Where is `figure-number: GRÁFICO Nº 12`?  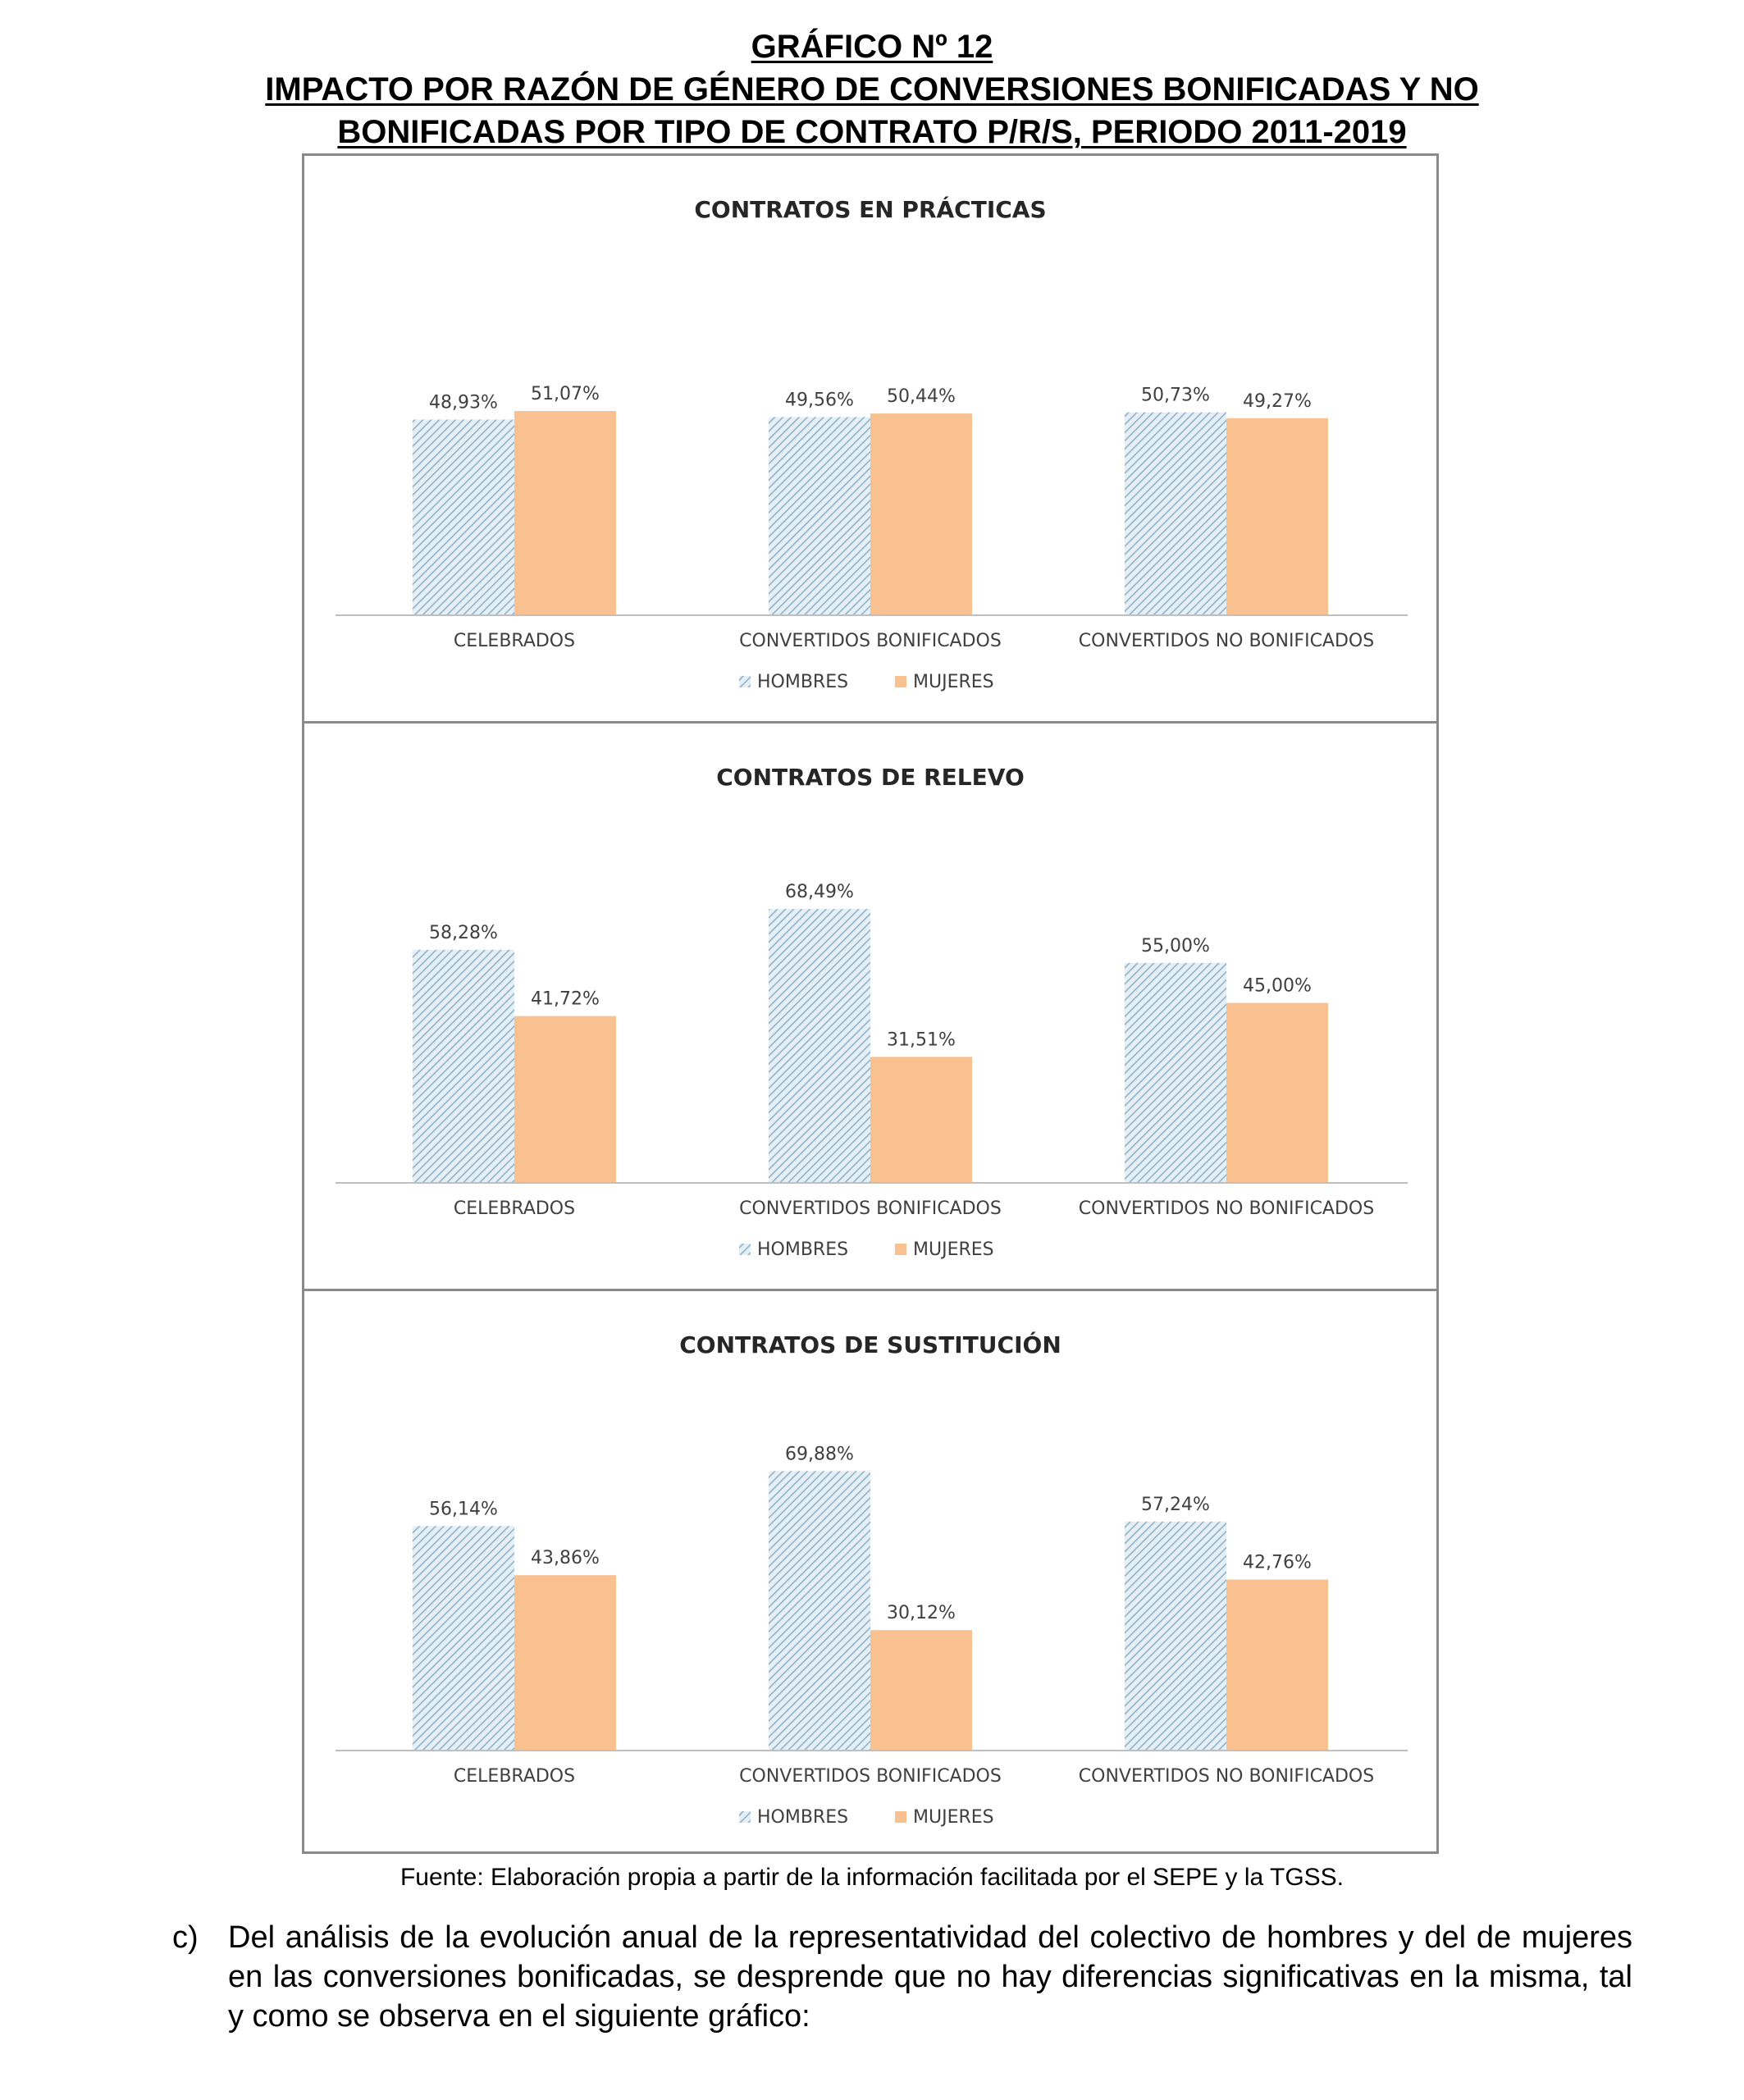 figure-number: GRÁFICO Nº 12 is located at coordinates (872, 47).